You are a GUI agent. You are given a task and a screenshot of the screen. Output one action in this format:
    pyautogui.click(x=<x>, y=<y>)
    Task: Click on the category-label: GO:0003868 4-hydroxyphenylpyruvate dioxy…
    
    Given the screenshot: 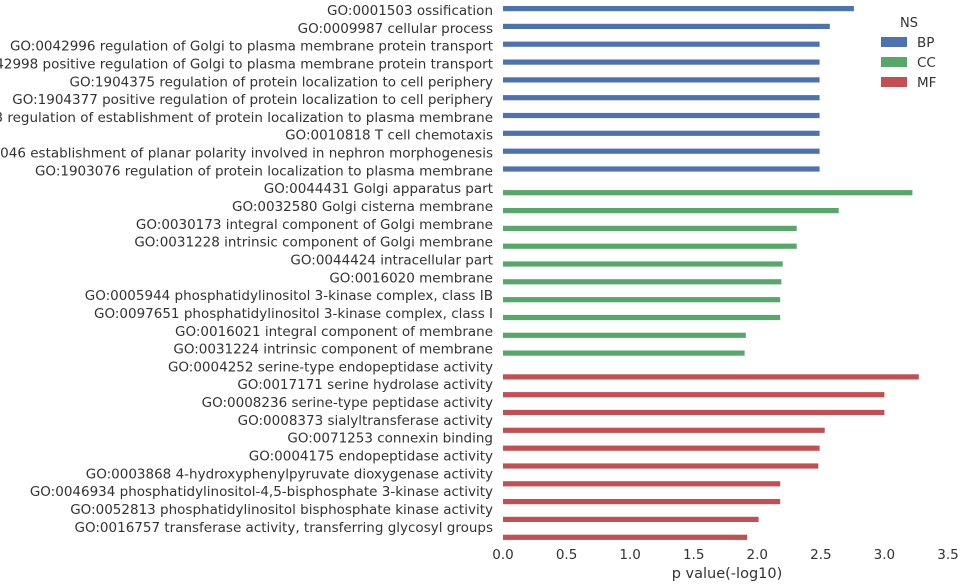 What is the action you would take?
    pyautogui.click(x=289, y=474)
    